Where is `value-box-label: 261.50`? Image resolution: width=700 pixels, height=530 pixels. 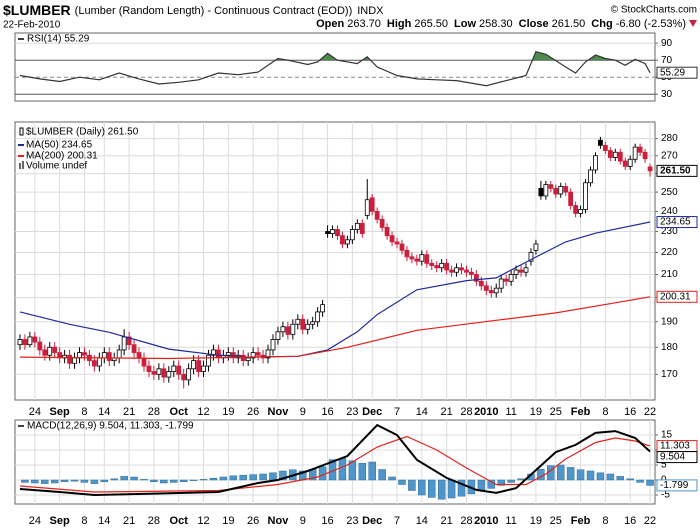 value-box-label: 261.50 is located at coordinates (675, 171).